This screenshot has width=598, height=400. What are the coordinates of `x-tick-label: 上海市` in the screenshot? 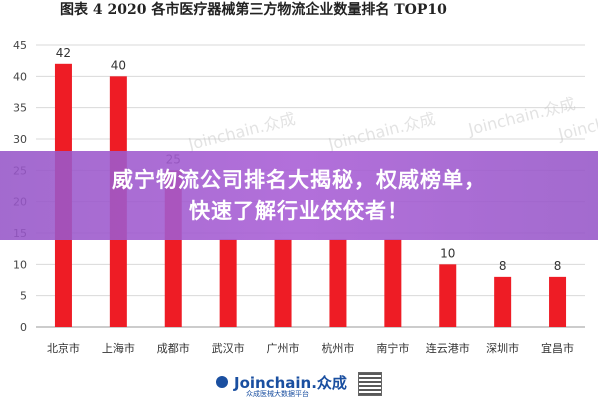 It's located at (118, 348).